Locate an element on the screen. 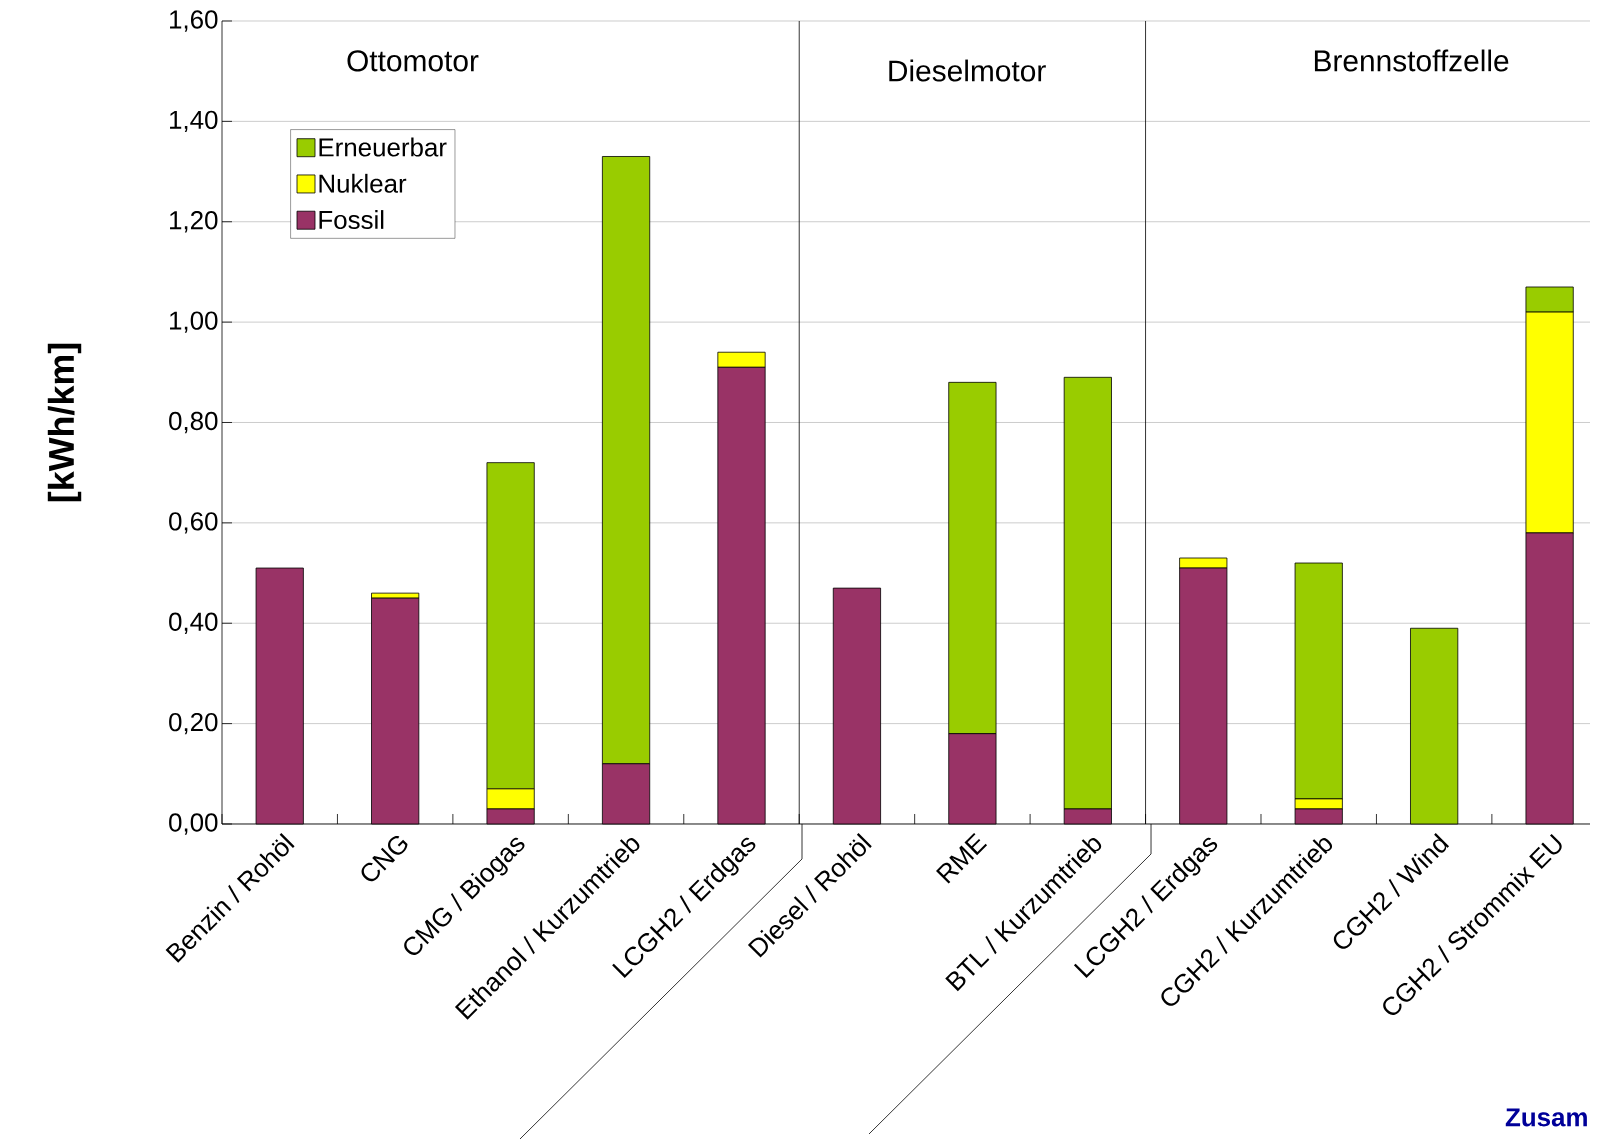 The height and width of the screenshot is (1142, 1597). y-axis-title: [kWh/km] is located at coordinates (64, 422).